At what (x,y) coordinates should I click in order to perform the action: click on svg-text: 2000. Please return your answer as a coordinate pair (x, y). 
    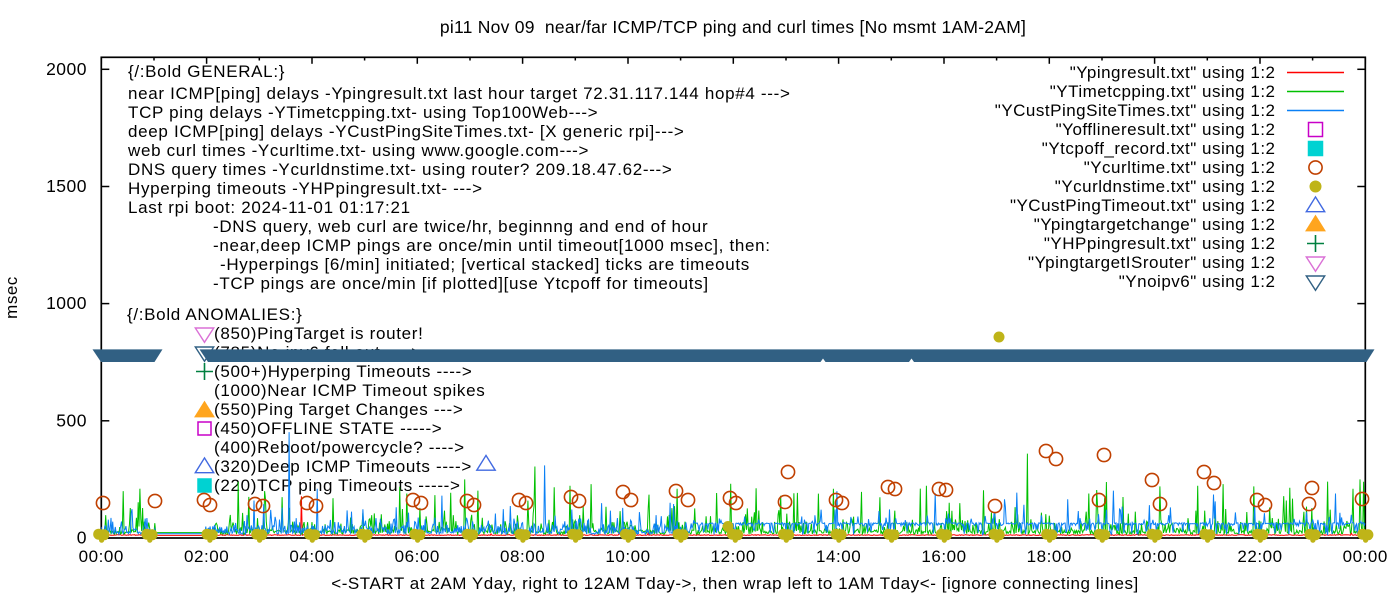
    Looking at the image, I should click on (66, 69).